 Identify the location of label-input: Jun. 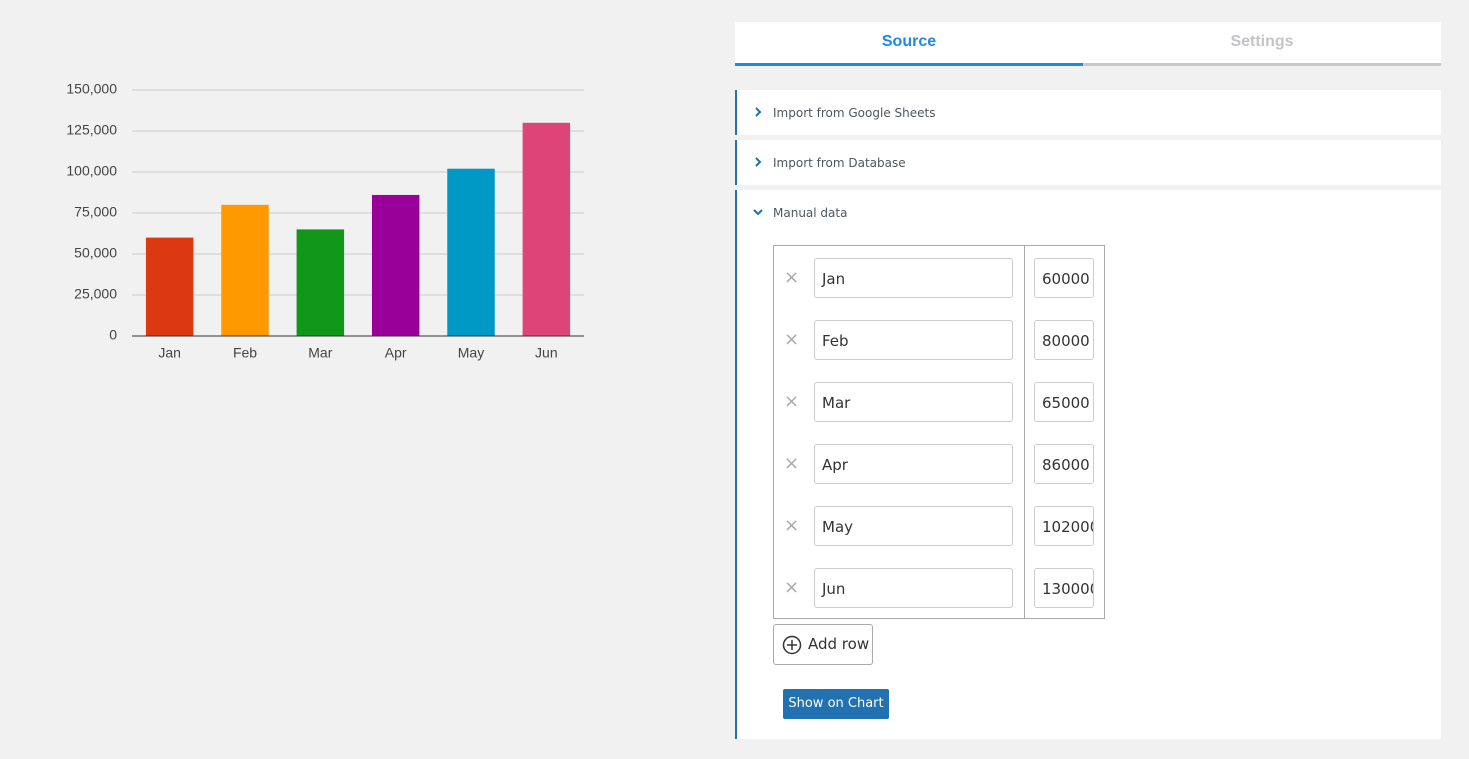
(913, 588).